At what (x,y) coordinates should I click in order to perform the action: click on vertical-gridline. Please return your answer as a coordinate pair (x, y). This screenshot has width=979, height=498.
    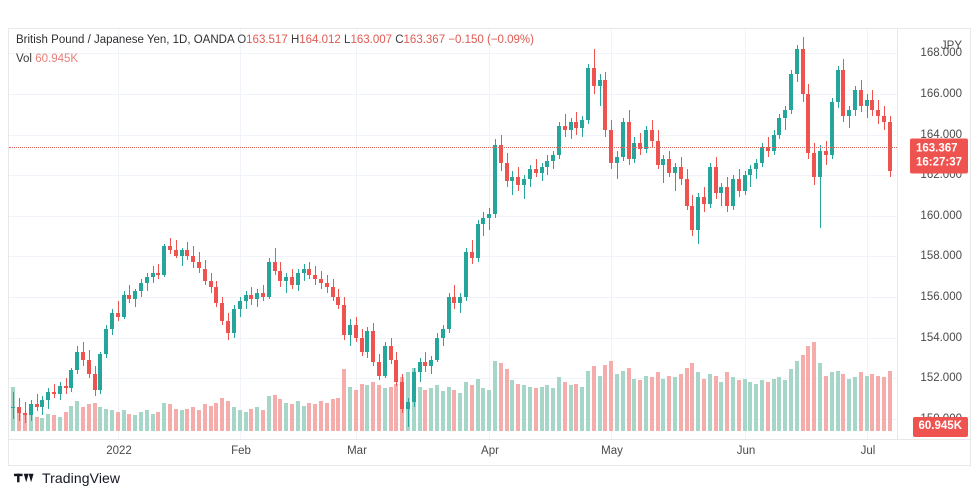
    Looking at the image, I should click on (240, 234).